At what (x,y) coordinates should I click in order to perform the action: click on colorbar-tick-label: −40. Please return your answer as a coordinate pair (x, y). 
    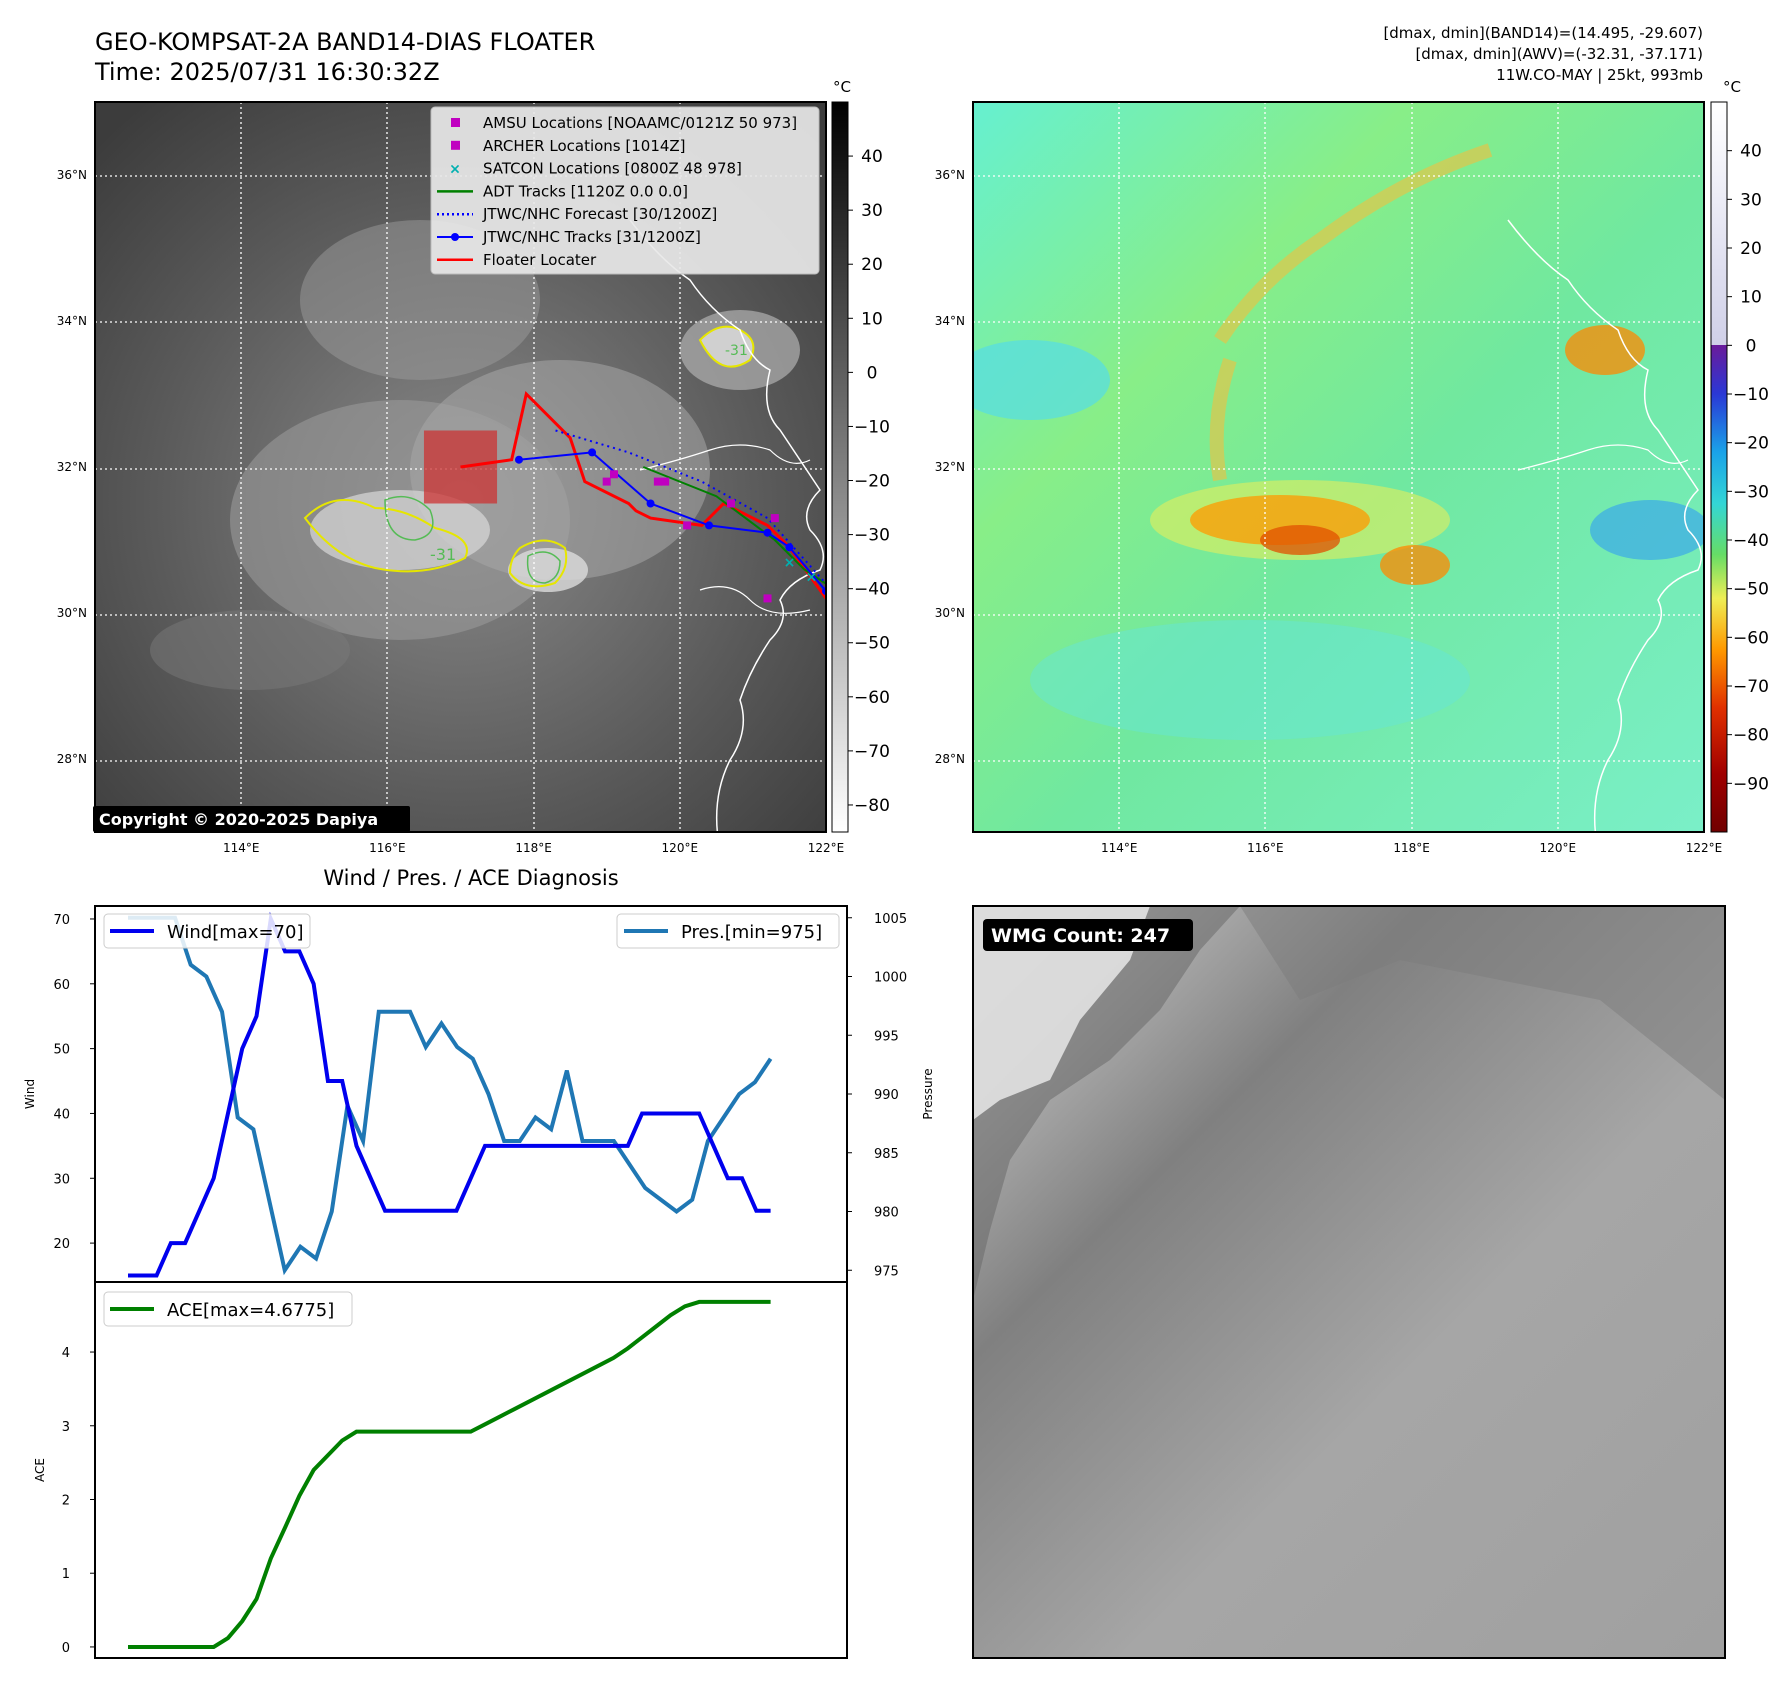
    Looking at the image, I should click on (872, 590).